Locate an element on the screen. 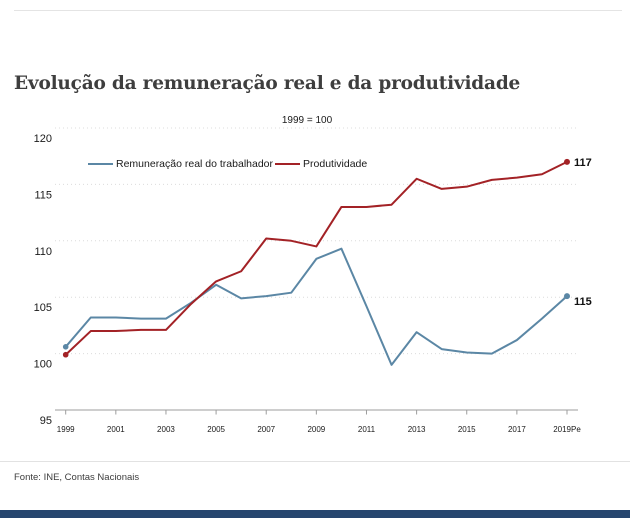 Image resolution: width=630 pixels, height=518 pixels. legend-swatch-remuneracao is located at coordinates (100, 164).